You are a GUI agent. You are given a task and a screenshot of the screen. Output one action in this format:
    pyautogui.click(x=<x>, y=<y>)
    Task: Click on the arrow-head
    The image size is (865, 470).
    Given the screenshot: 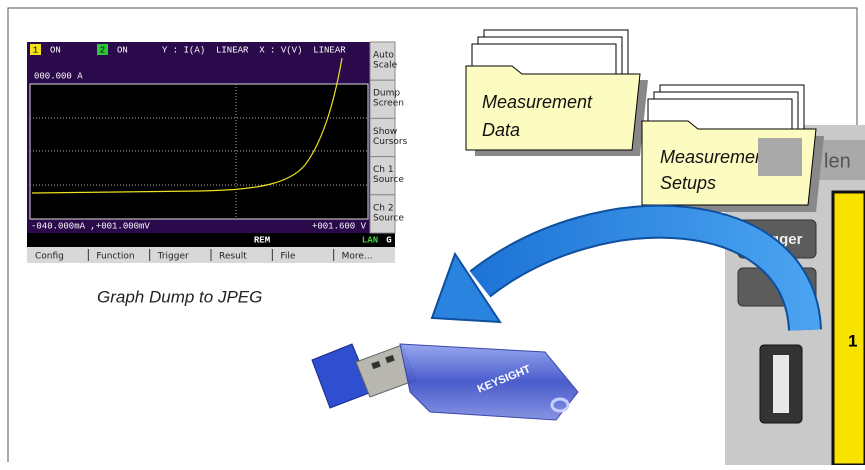 What is the action you would take?
    pyautogui.click(x=466, y=287)
    